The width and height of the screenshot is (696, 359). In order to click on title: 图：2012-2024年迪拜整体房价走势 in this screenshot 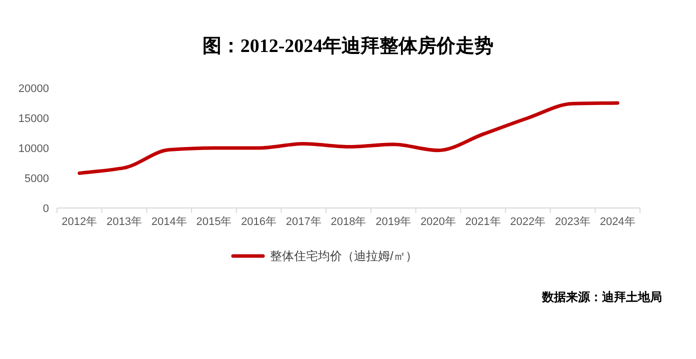, I will do `click(348, 46)`.